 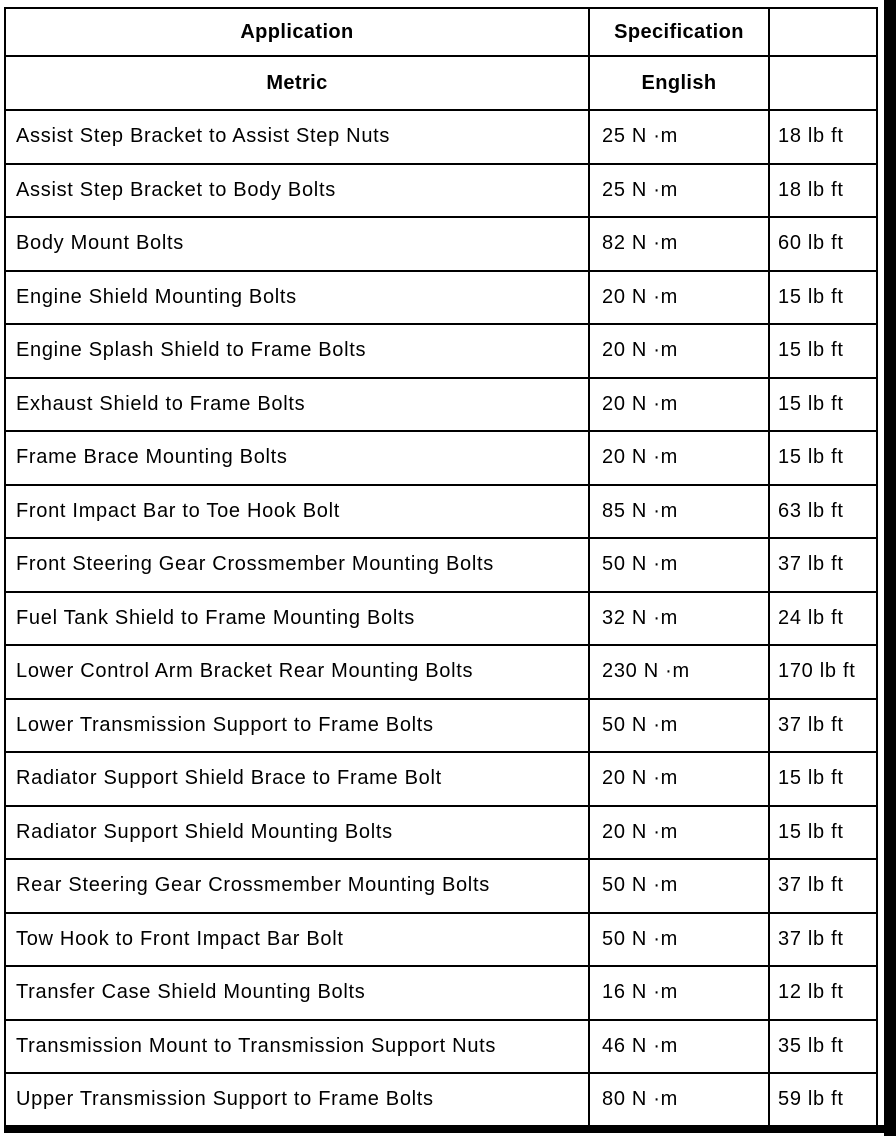 What do you see at coordinates (823, 511) in the screenshot?
I see `english-value-cell: 63 lb ft` at bounding box center [823, 511].